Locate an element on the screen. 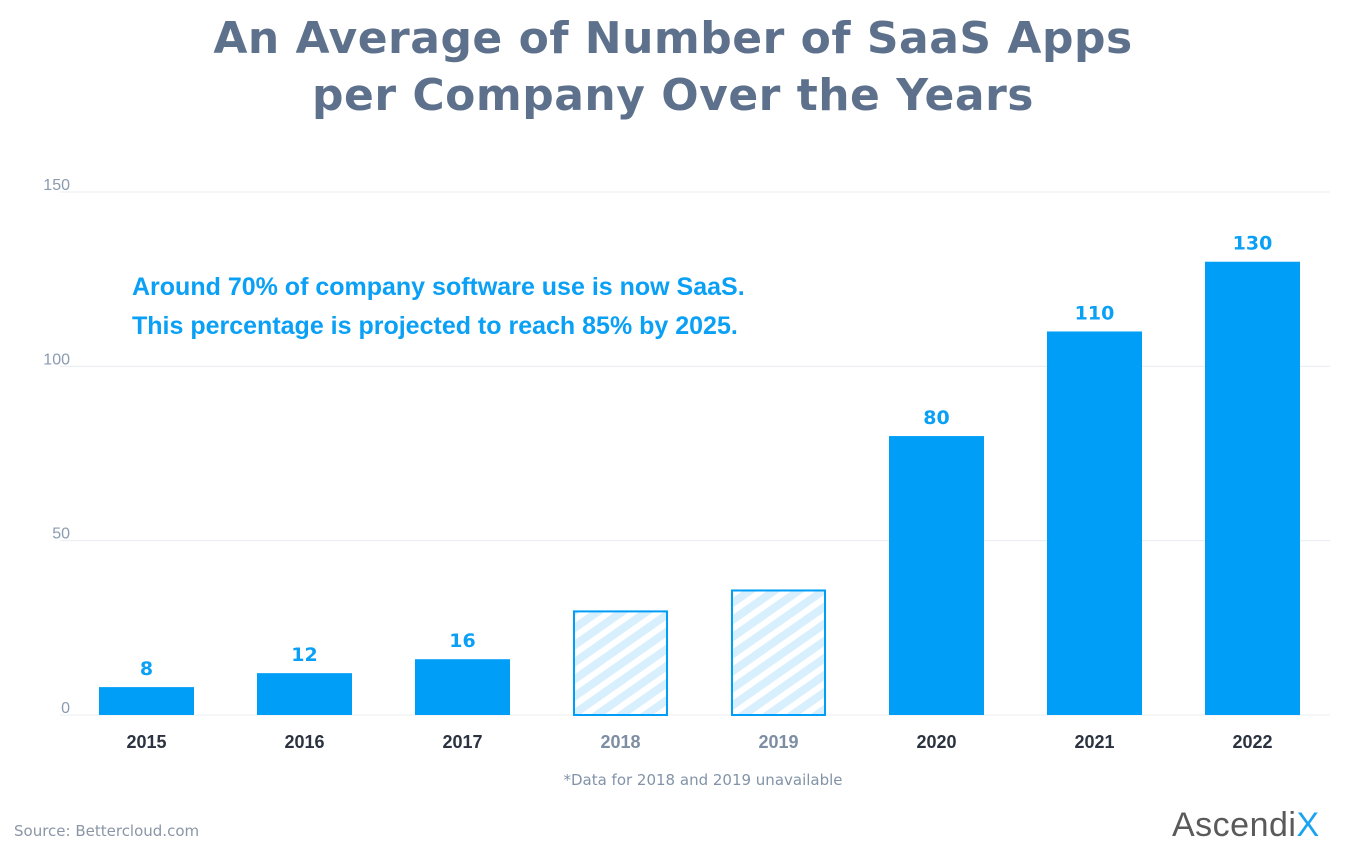  ascendix-logo: AscendiX is located at coordinates (1246, 825).